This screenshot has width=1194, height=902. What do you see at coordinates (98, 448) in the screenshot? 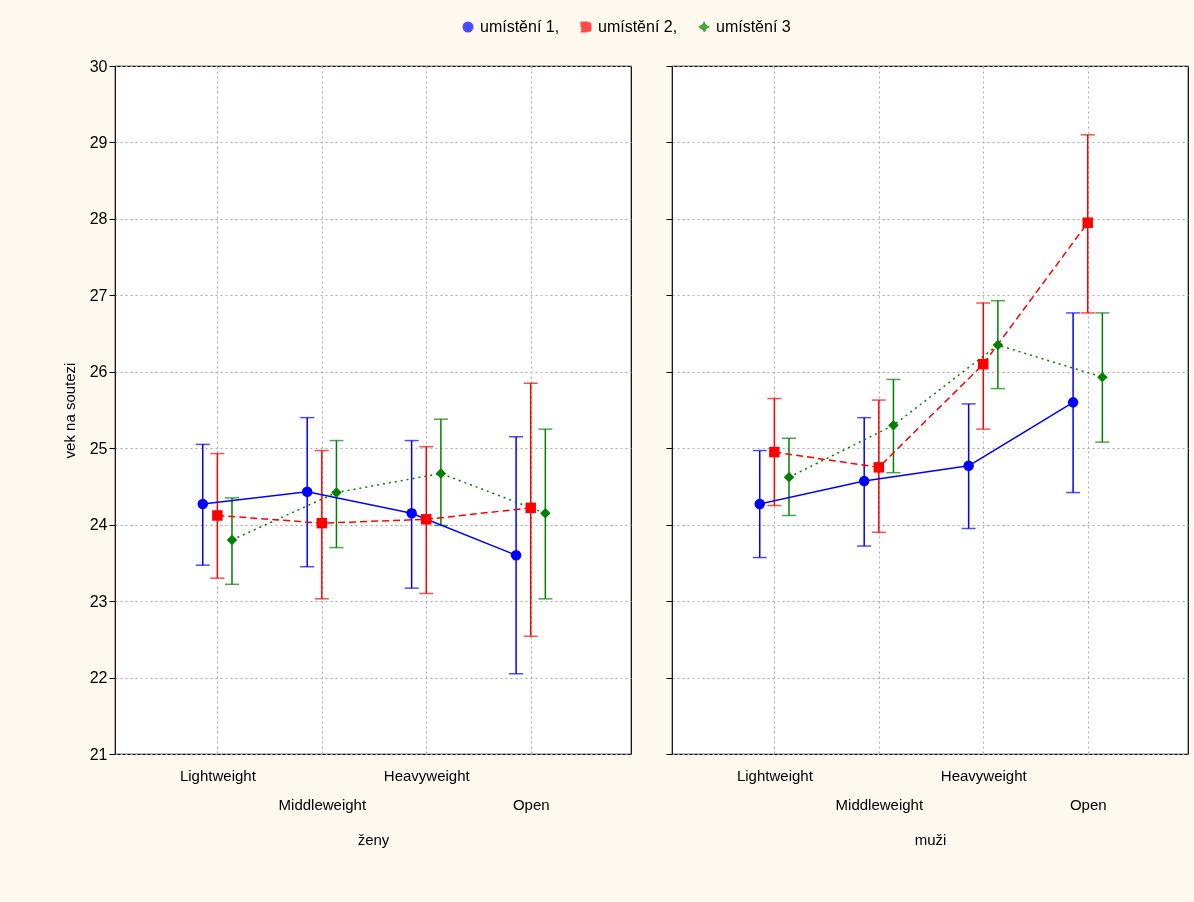
I see `y-tick-label: 25` at bounding box center [98, 448].